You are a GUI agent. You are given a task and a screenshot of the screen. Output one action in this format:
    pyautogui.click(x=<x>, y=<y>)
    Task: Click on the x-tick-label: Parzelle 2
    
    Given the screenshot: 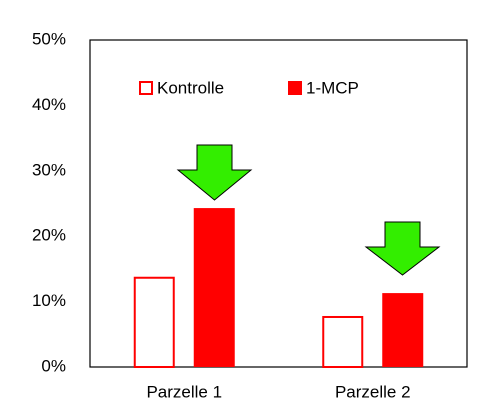 What is the action you would take?
    pyautogui.click(x=373, y=391)
    